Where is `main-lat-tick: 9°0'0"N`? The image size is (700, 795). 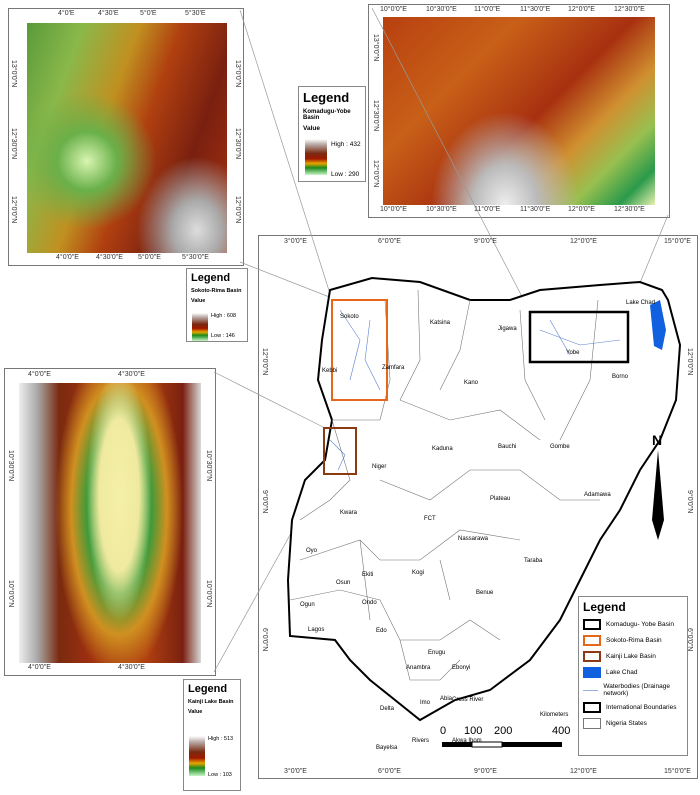
main-lat-tick: 9°0'0"N is located at coordinates (264, 502).